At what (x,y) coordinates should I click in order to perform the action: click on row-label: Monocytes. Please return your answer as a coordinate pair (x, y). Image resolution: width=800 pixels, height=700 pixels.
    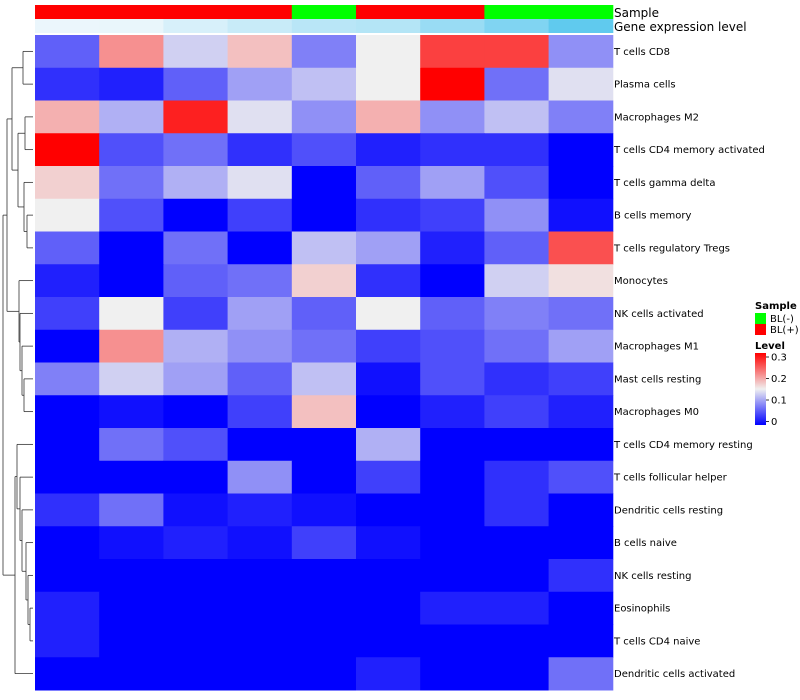
    Looking at the image, I should click on (641, 281).